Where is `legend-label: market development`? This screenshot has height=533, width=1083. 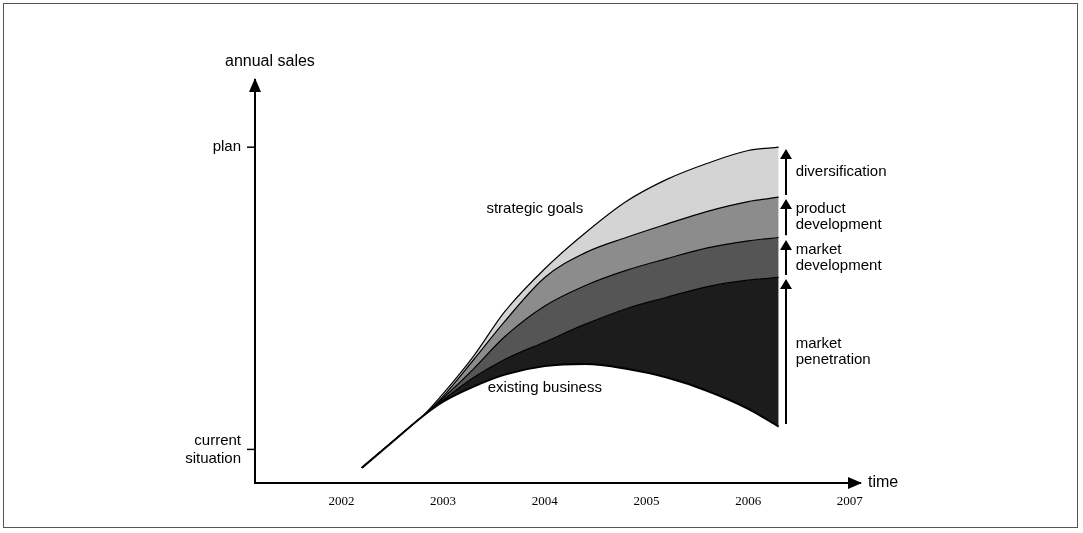 legend-label: market development is located at coordinates (839, 256).